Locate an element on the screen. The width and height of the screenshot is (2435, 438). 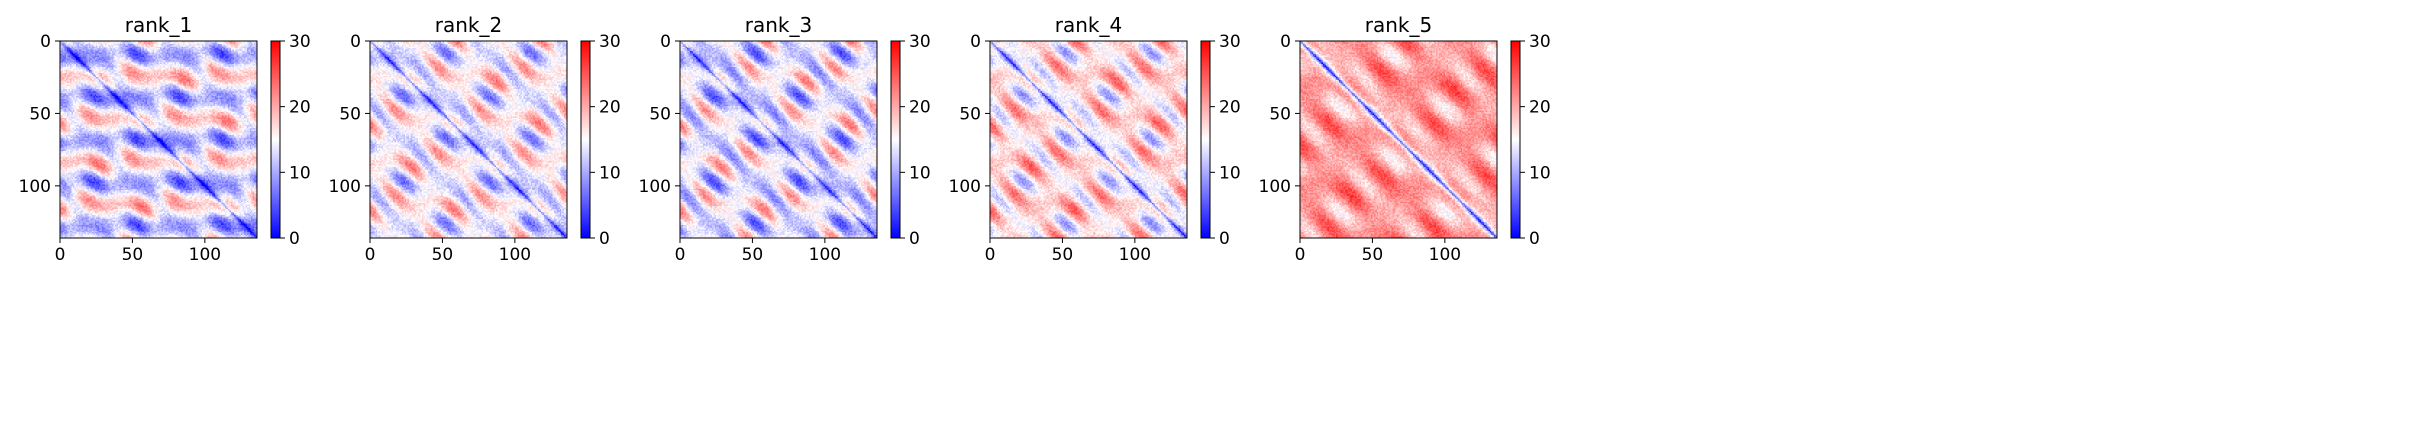
heatmap-panel-5: rank_5 0 50 100 0 50 100 0 10 20 30 is located at coordinates (1405, 139).